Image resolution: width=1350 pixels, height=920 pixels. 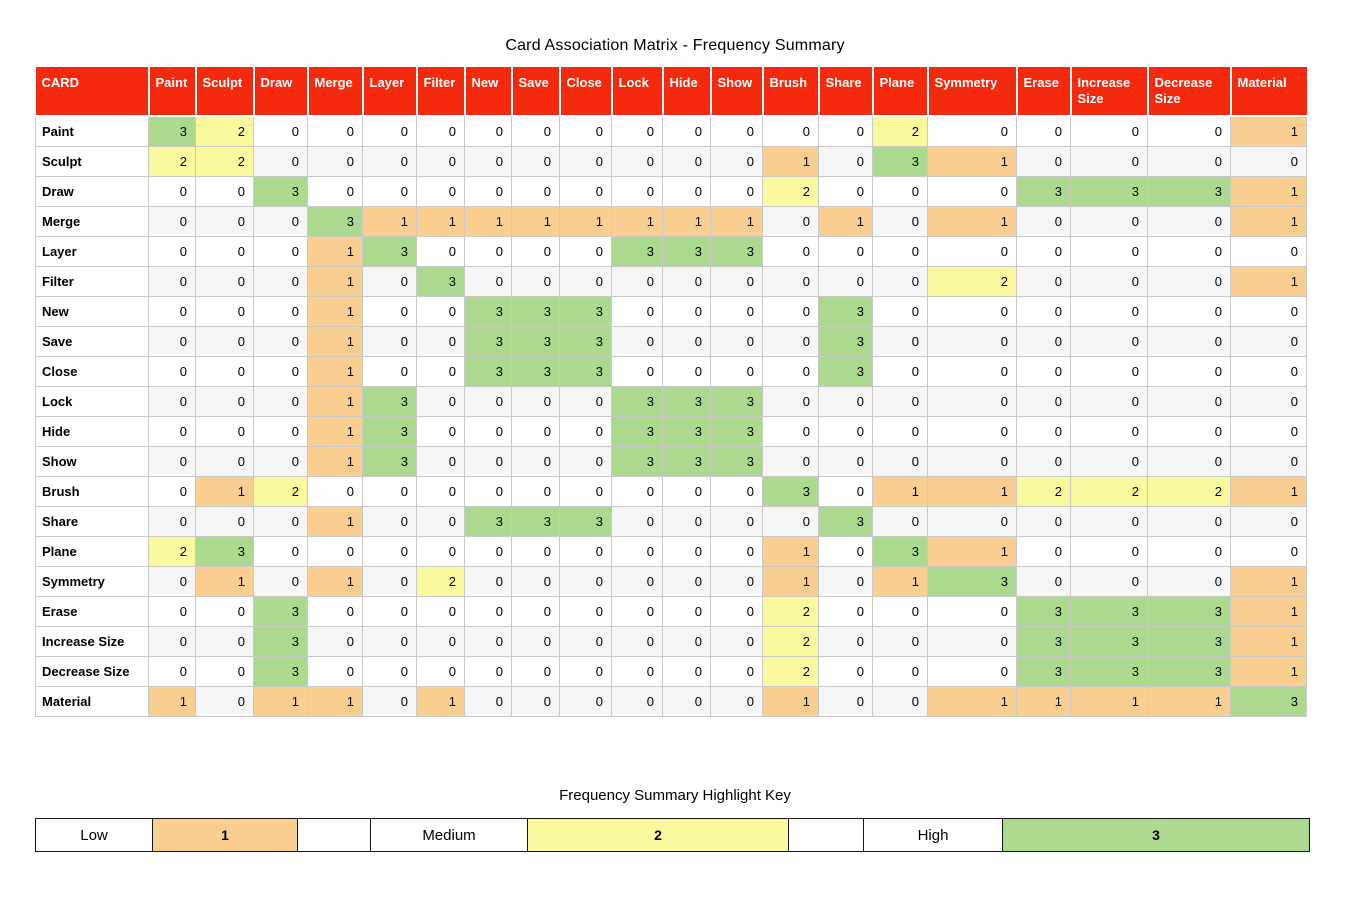 I want to click on matrix-row: Symmetry 0 1 0 1 0 2 0 0 0 0 0 0 1 0 1 3 0 0 0 1, so click(x=671, y=581).